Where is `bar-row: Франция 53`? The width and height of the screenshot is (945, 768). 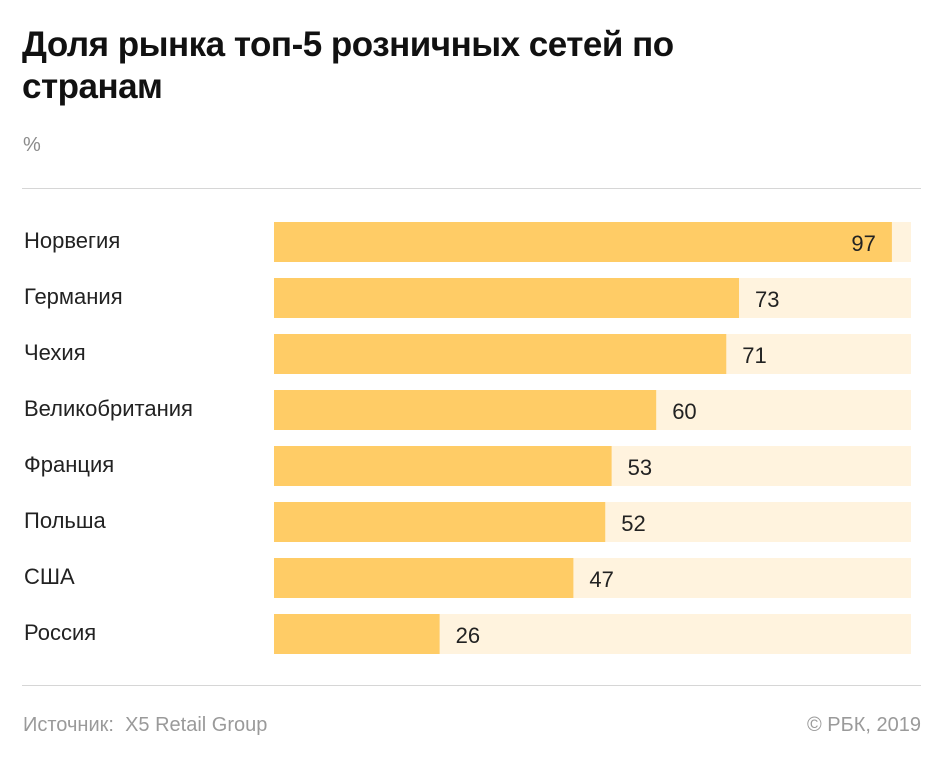 bar-row: Франция 53 is located at coordinates (467, 466).